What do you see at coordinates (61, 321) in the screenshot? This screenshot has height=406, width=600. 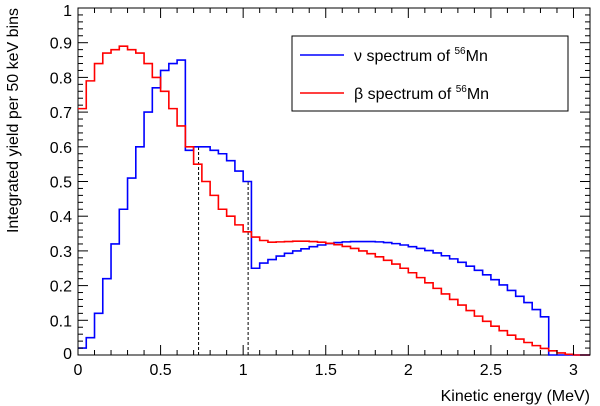 I see `y-tick-label: 0.1` at bounding box center [61, 321].